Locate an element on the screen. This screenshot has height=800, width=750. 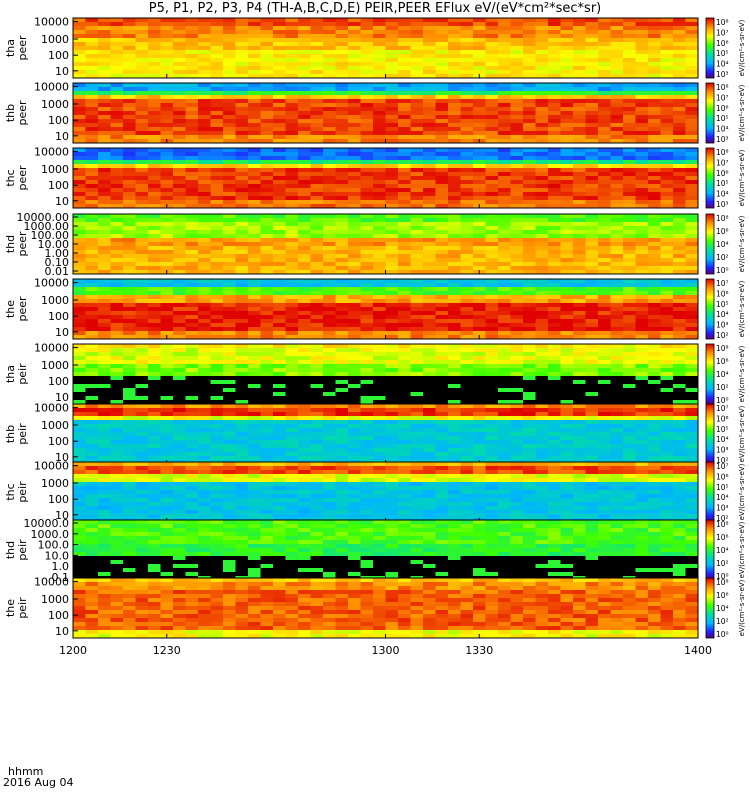
y-tick-label: 100 is located at coordinates (58, 185).